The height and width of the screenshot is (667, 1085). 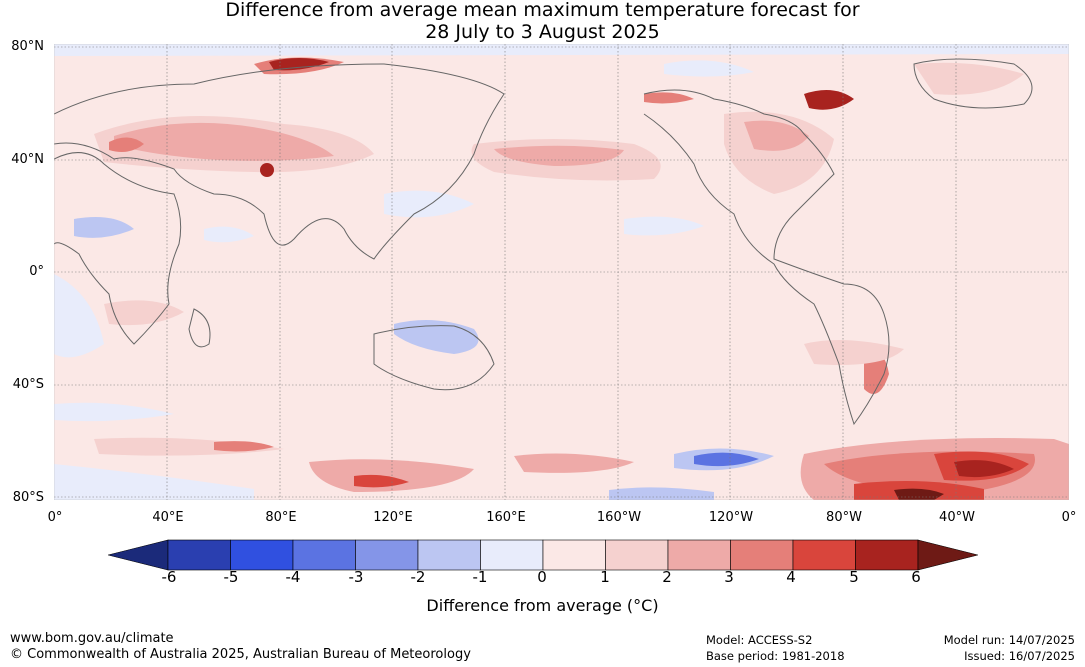 What do you see at coordinates (27, 46) in the screenshot?
I see `lat-label-80n: 80°N` at bounding box center [27, 46].